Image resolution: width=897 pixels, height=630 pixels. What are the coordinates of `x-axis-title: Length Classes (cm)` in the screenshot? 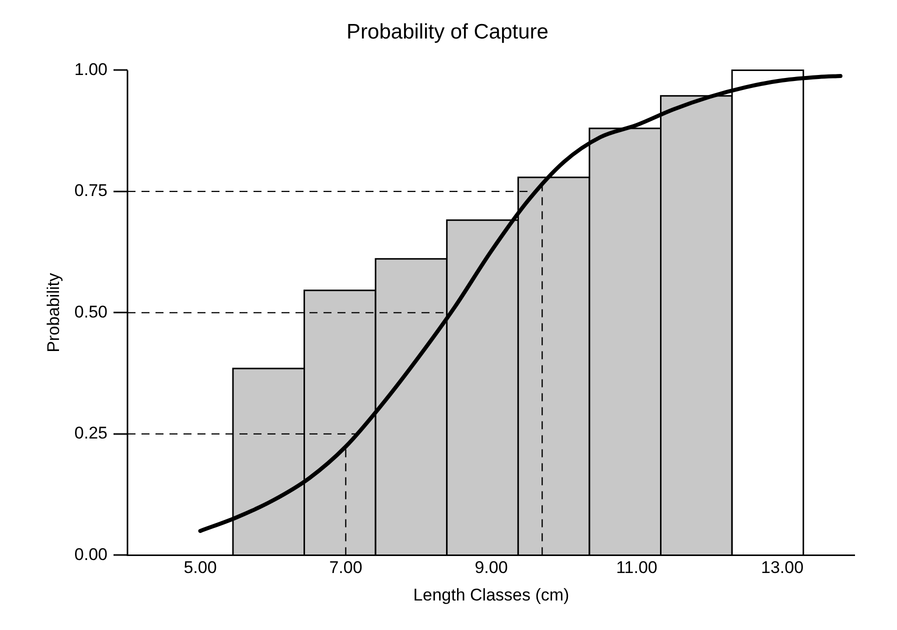 It's located at (491, 594).